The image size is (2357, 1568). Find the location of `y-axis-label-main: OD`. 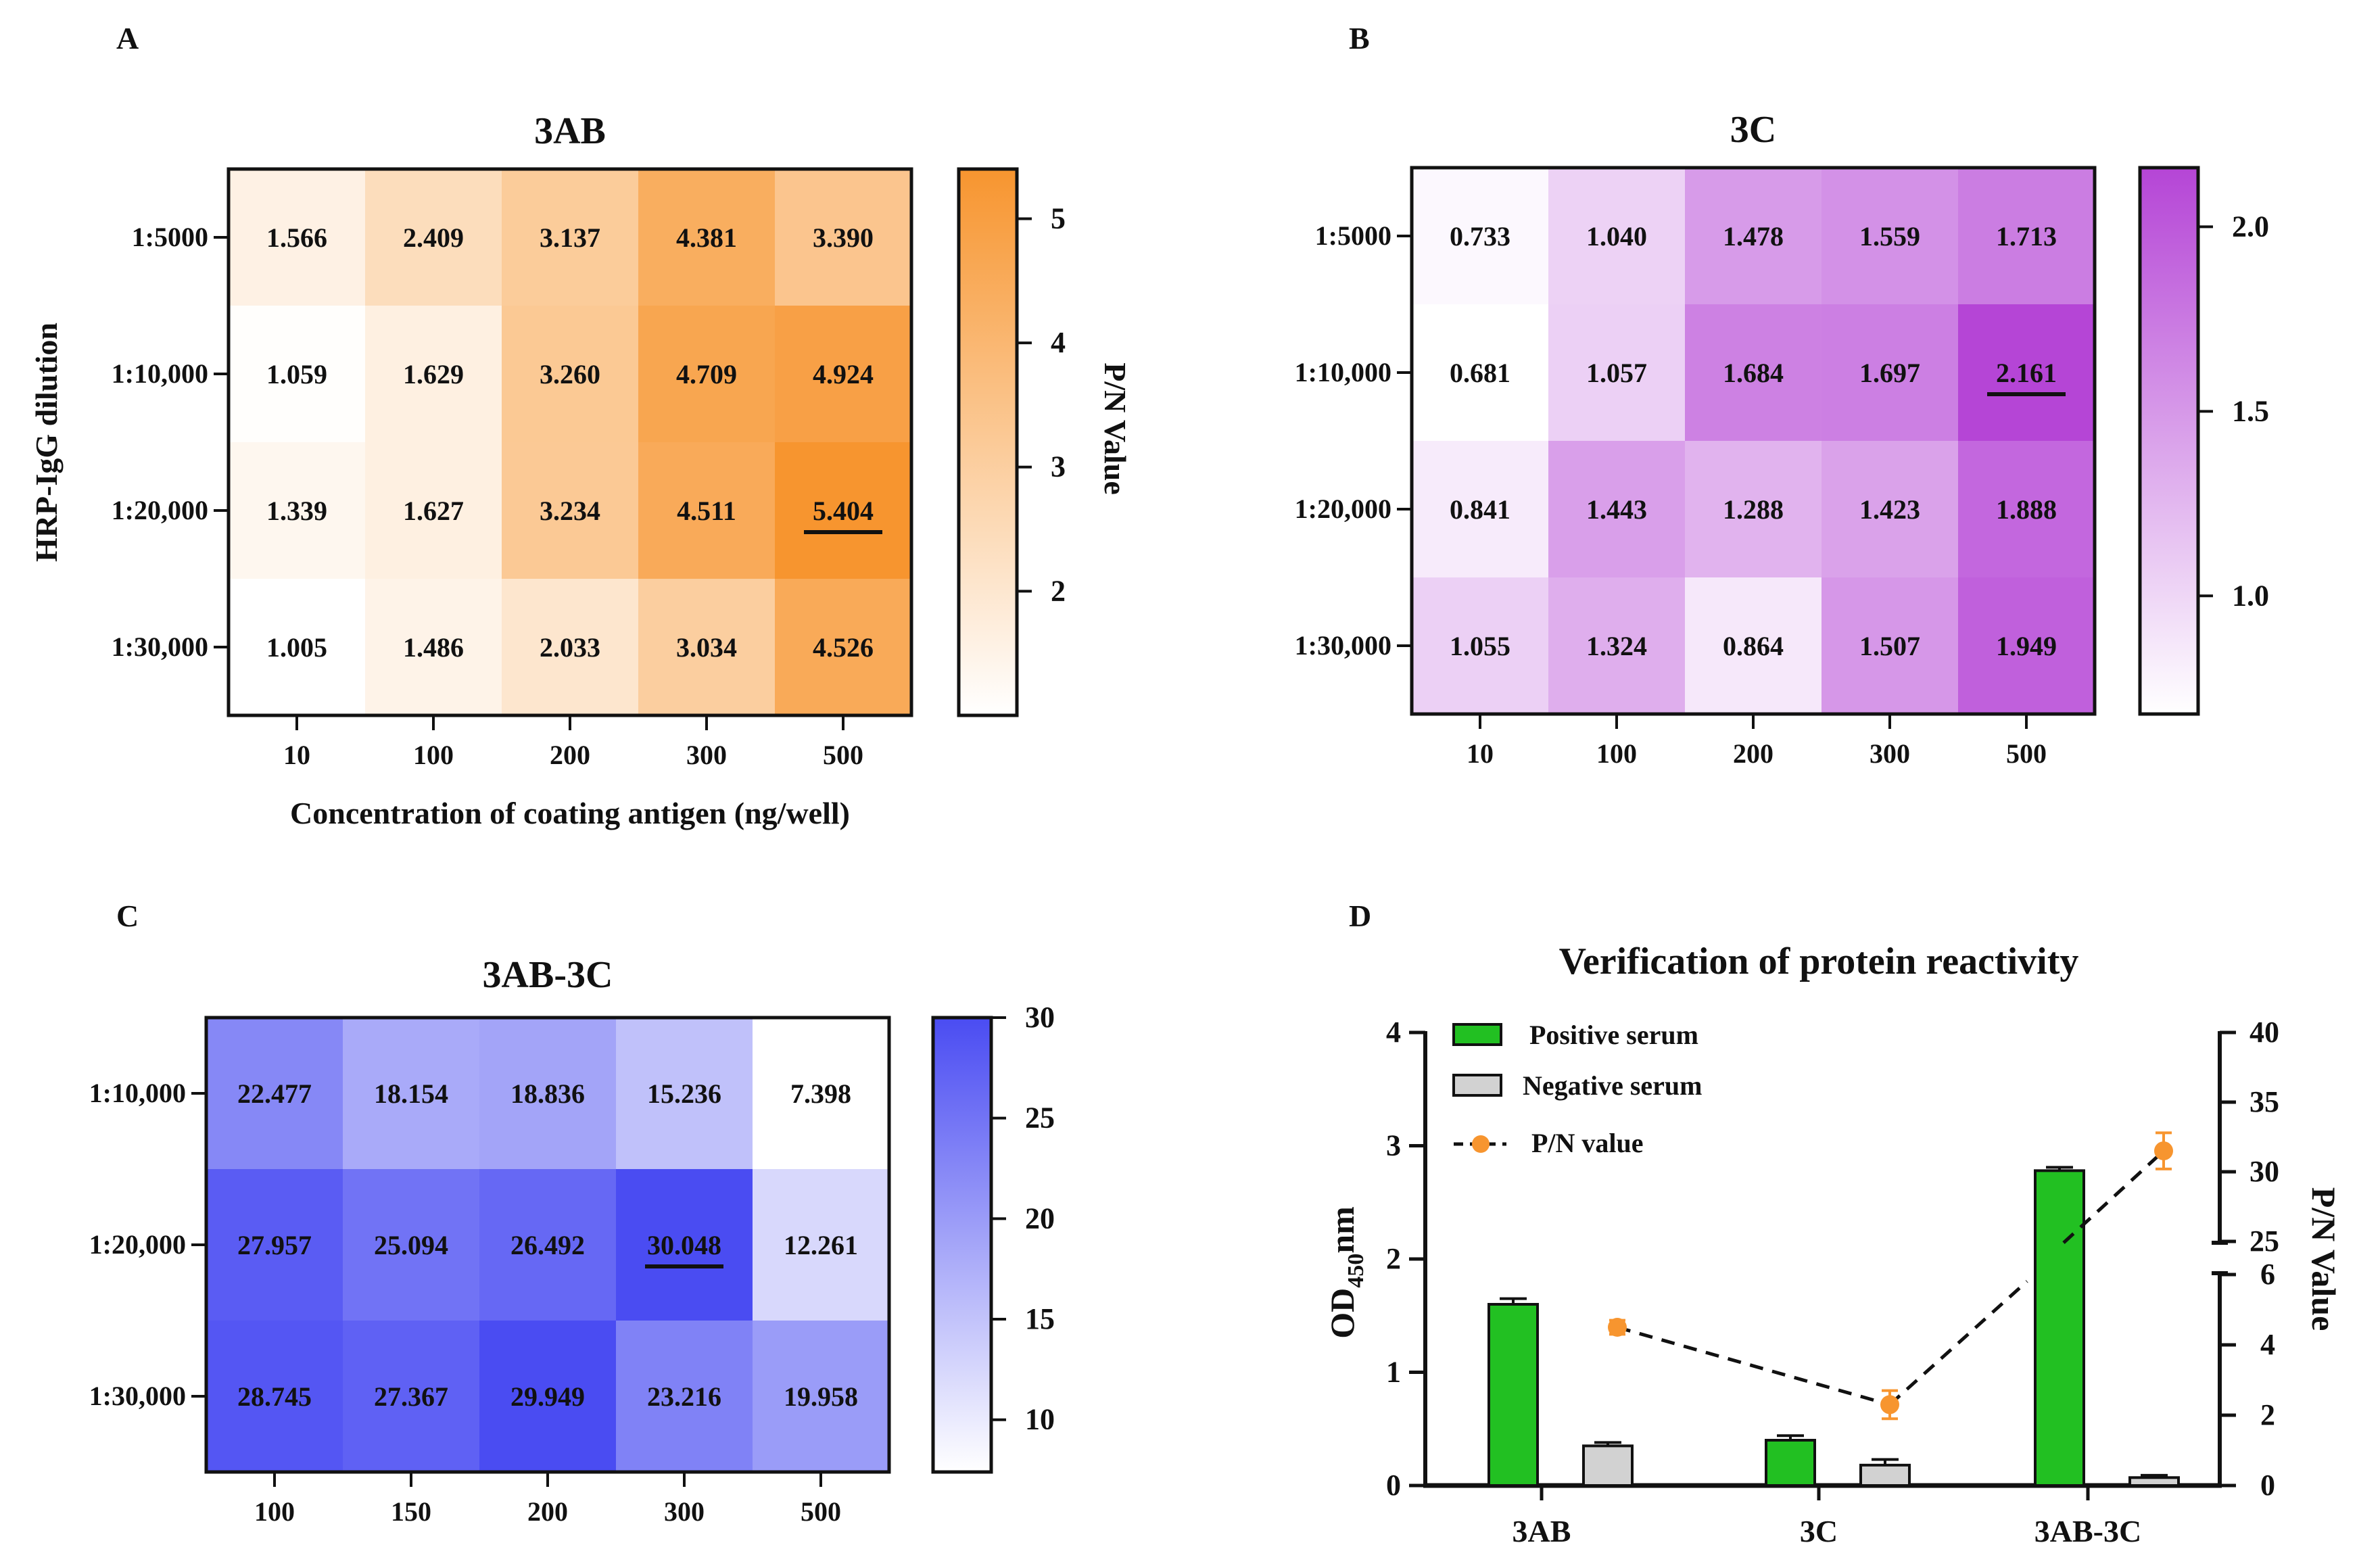

y-axis-label-main: OD is located at coordinates (1342, 1313).